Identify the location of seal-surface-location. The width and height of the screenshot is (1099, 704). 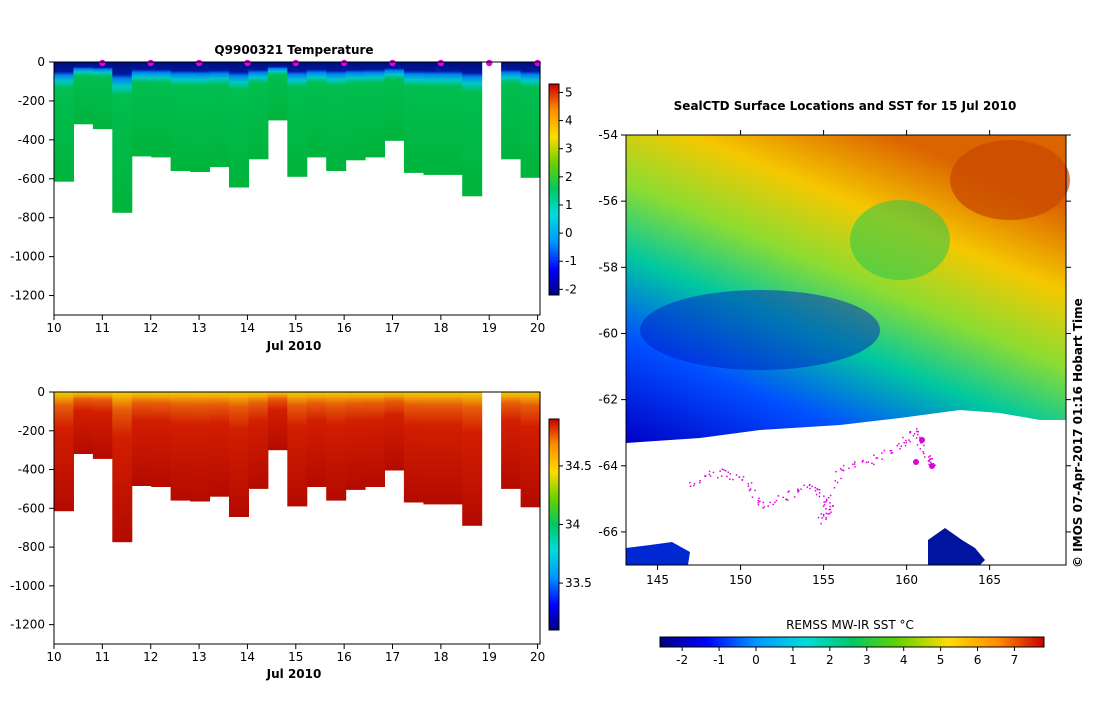
(916, 462).